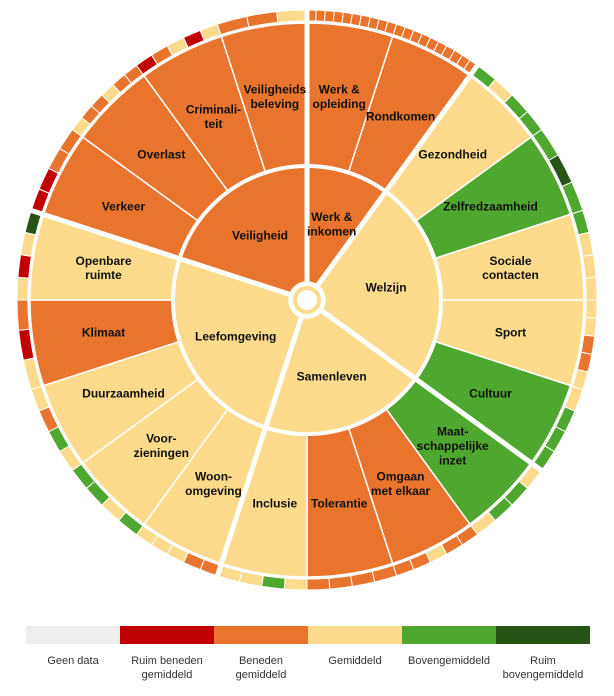 The image size is (614, 696). Describe the element at coordinates (161, 155) in the screenshot. I see `subtopic-label-overlast: Overlast` at that location.